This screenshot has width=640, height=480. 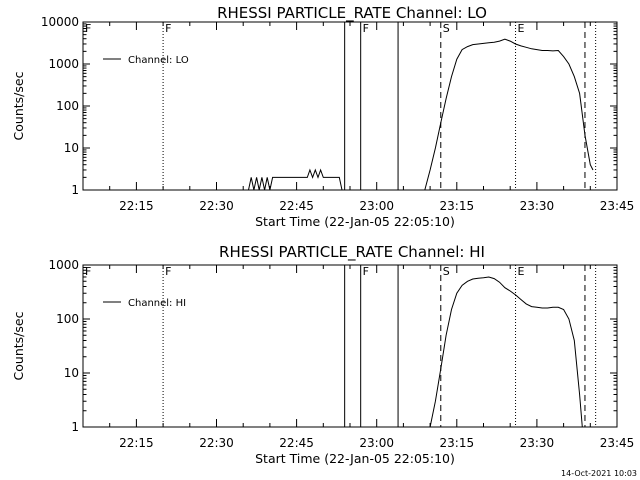 I want to click on timestamp-label: 14-Oct-2021 10:03, so click(x=599, y=473).